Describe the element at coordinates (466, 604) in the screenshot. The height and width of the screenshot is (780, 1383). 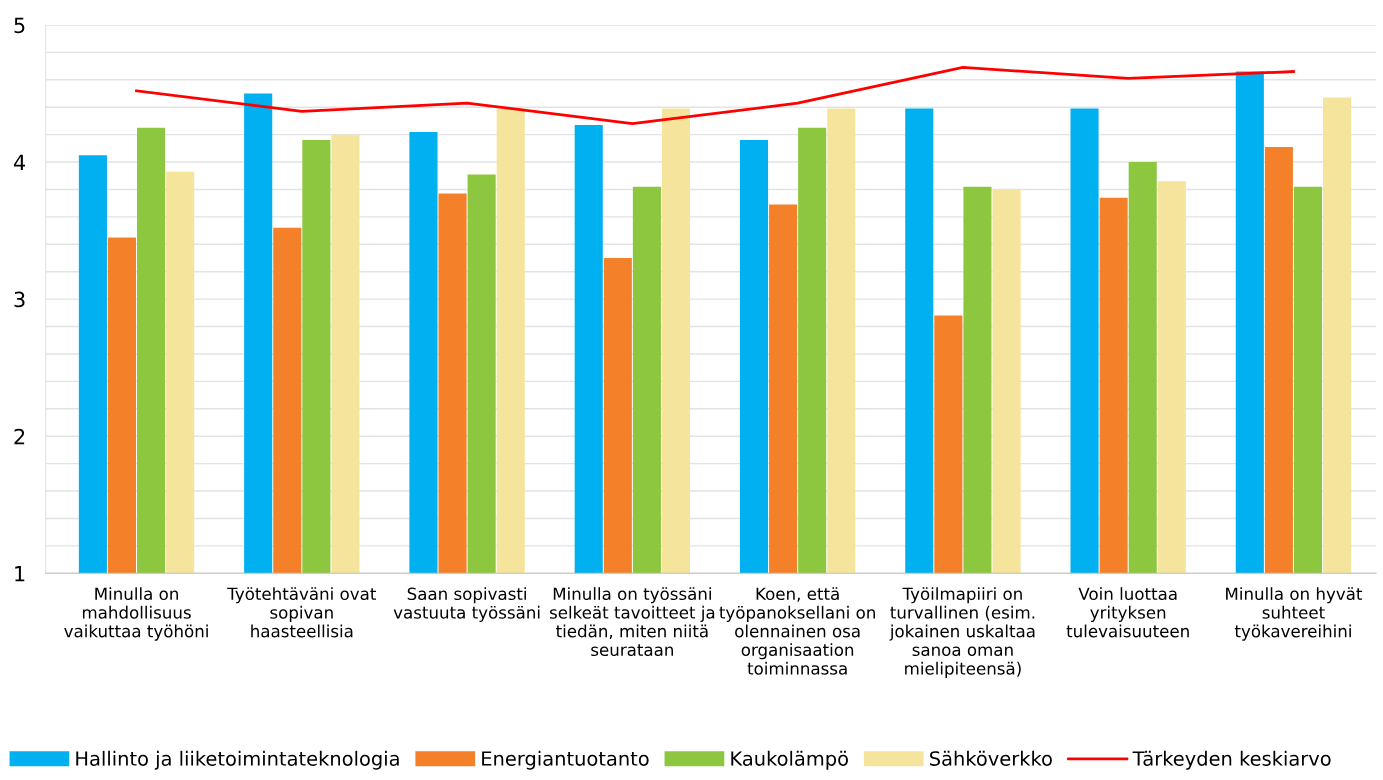
I see `x-tick-label: Saan sopivasti vastuuta työssäni` at that location.